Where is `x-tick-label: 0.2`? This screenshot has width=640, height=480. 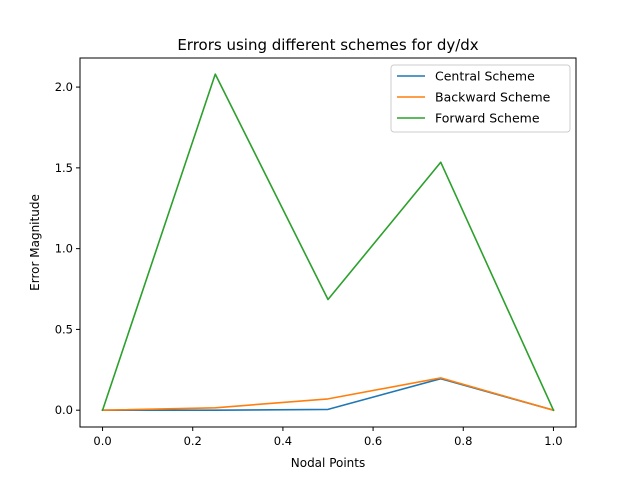 x-tick-label: 0.2 is located at coordinates (193, 441).